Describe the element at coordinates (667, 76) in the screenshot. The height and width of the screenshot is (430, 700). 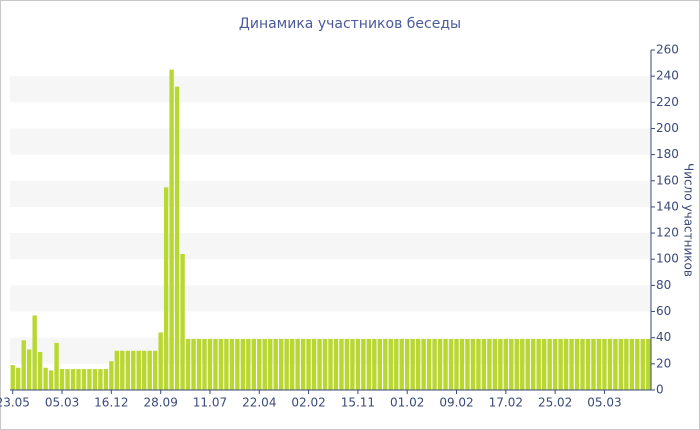
I see `y-tick-label: 240` at that location.